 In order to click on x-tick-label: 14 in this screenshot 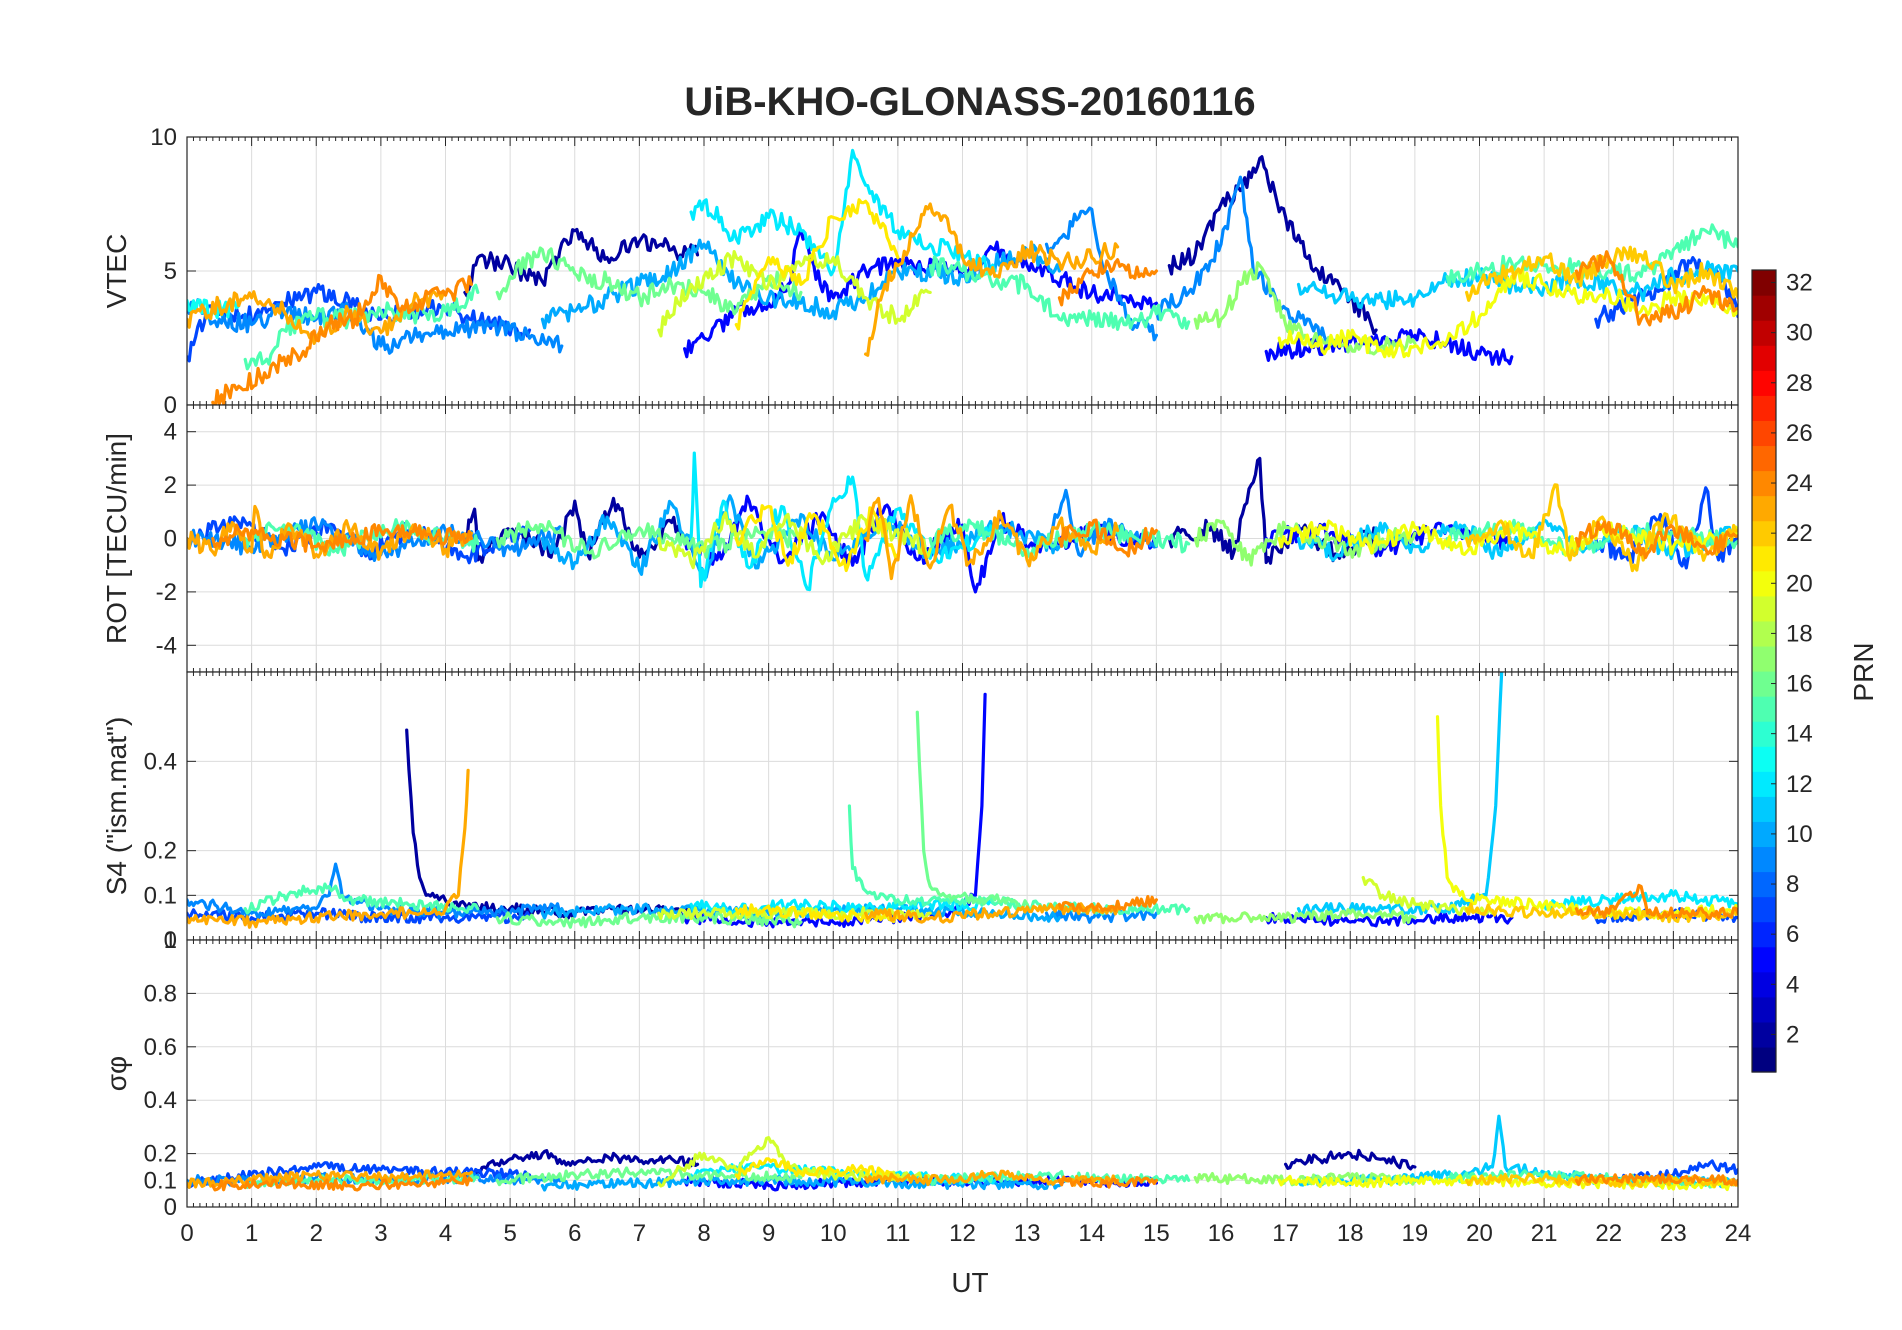, I will do `click(1091, 1233)`.